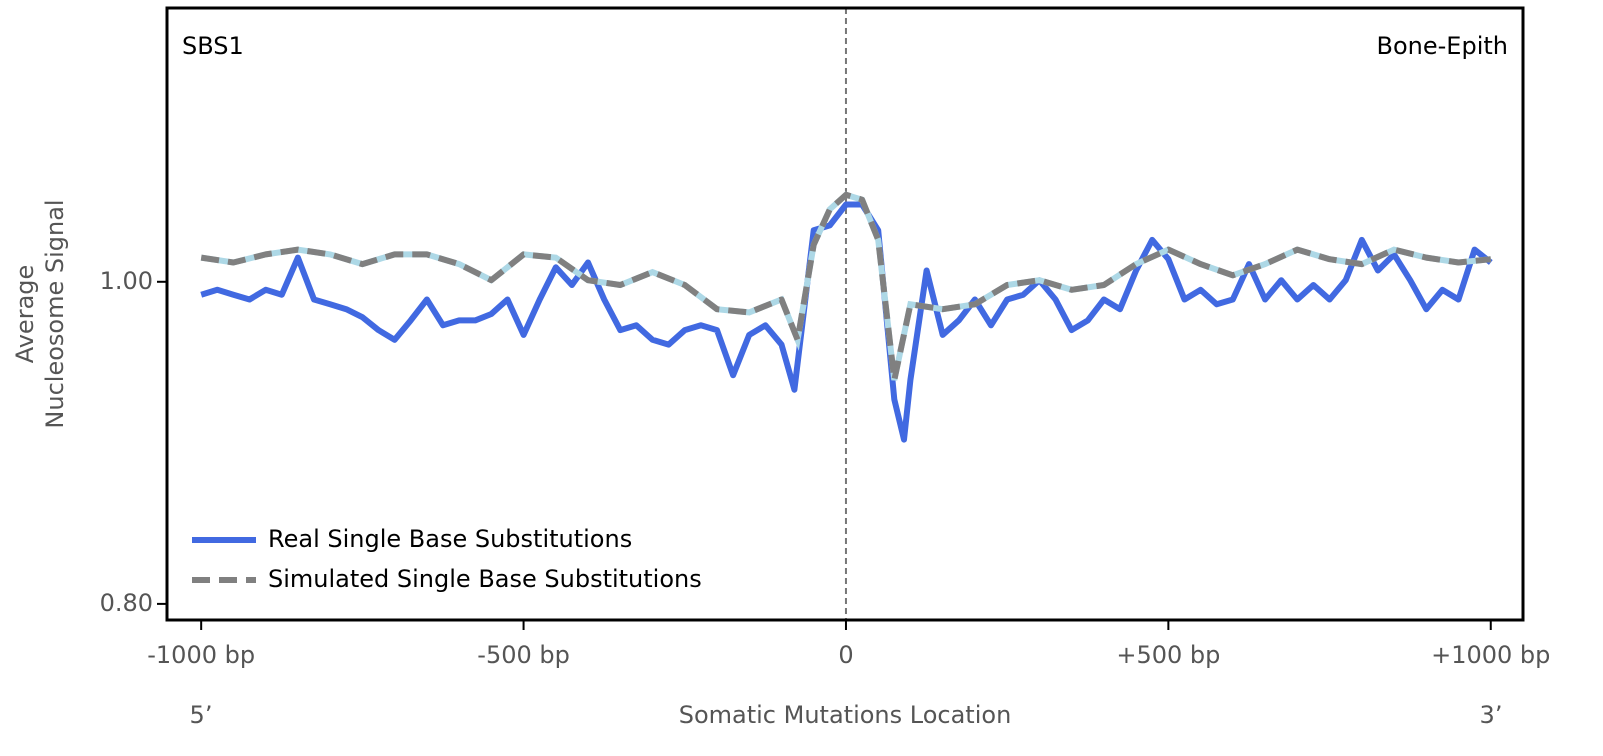 This screenshot has height=756, width=1603. I want to click on left-end-label: 5’, so click(201, 715).